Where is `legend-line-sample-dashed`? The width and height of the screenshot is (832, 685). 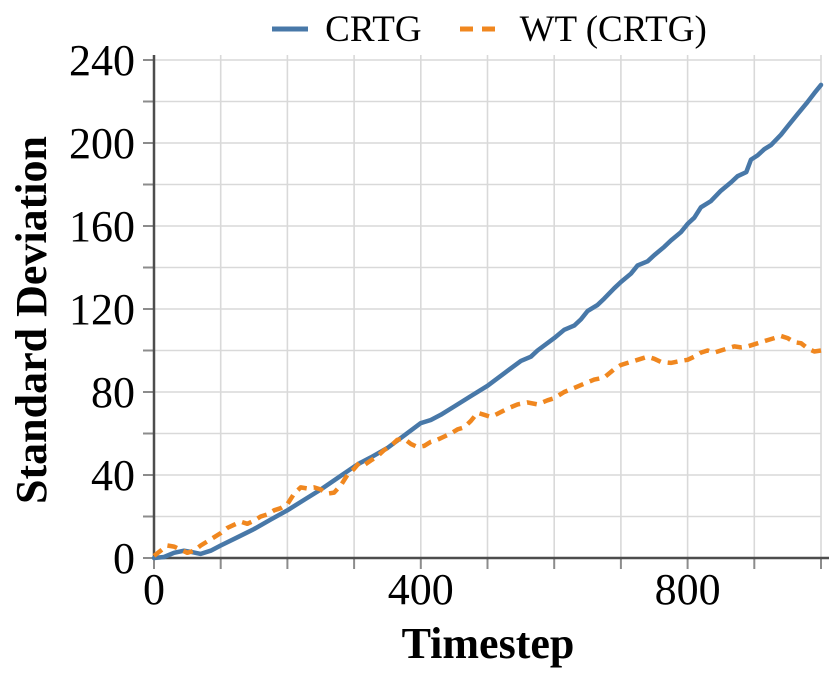
legend-line-sample-dashed is located at coordinates (481, 29).